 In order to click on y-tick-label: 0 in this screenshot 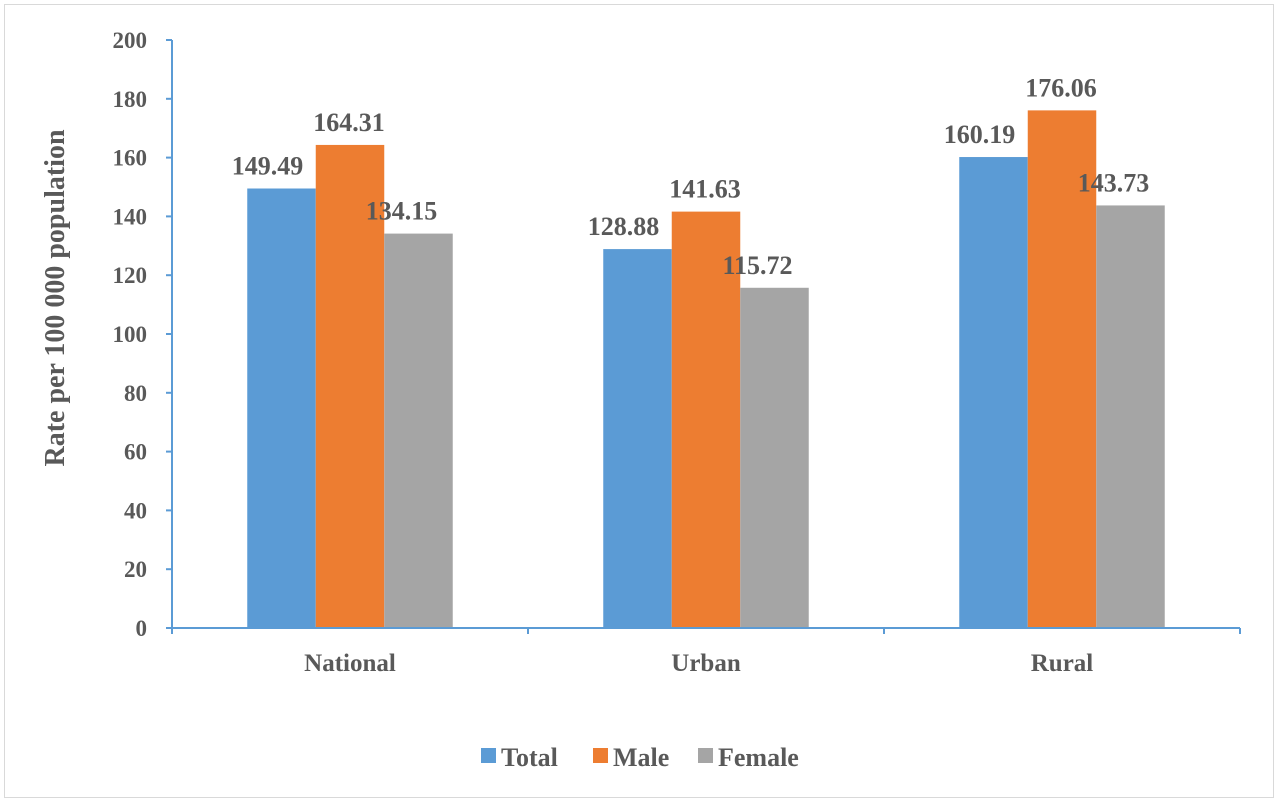, I will do `click(142, 628)`.